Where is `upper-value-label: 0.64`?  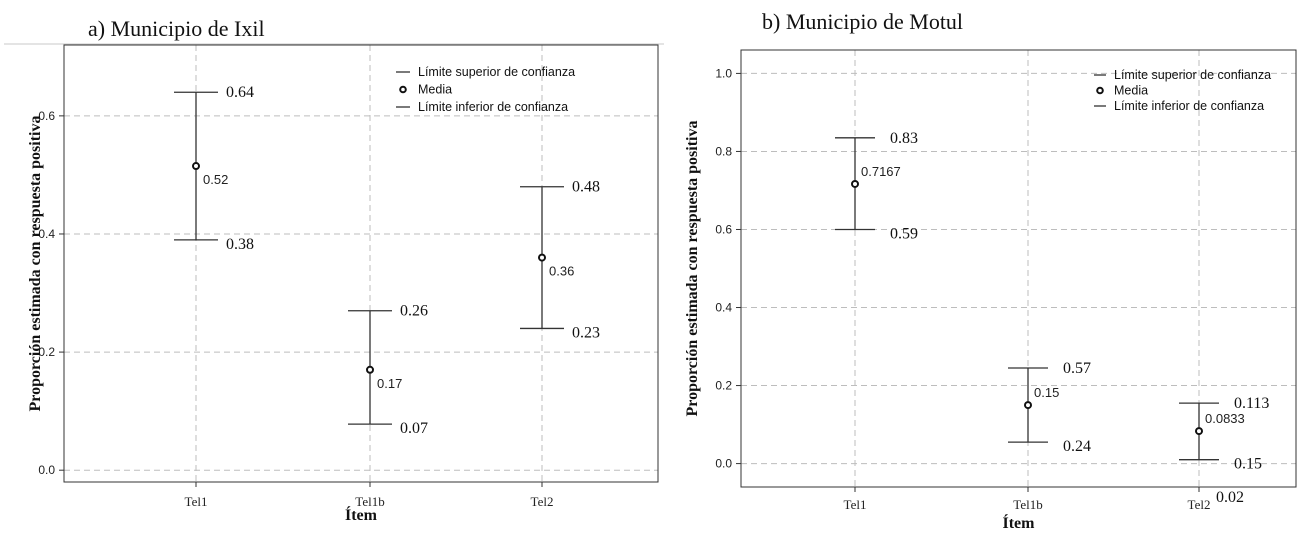
upper-value-label: 0.64 is located at coordinates (240, 92).